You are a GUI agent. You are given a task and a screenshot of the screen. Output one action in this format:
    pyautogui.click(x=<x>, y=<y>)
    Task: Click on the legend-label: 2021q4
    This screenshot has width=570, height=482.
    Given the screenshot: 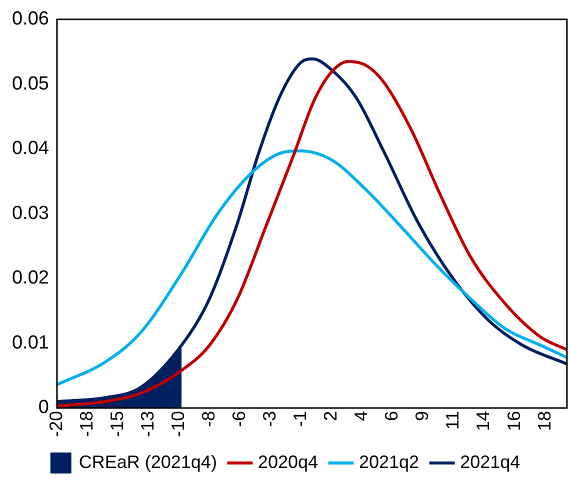 What is the action you would take?
    pyautogui.click(x=490, y=462)
    